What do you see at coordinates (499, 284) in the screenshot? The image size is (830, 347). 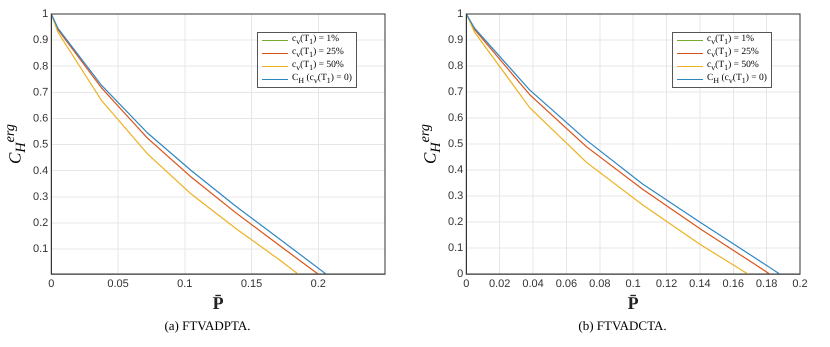 I see `x-tick-label: 0.02` at bounding box center [499, 284].